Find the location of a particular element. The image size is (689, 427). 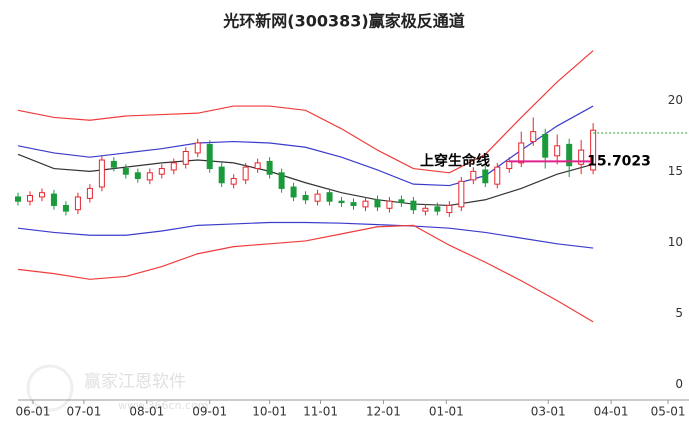

x-tick-label: 03-01 is located at coordinates (548, 412).